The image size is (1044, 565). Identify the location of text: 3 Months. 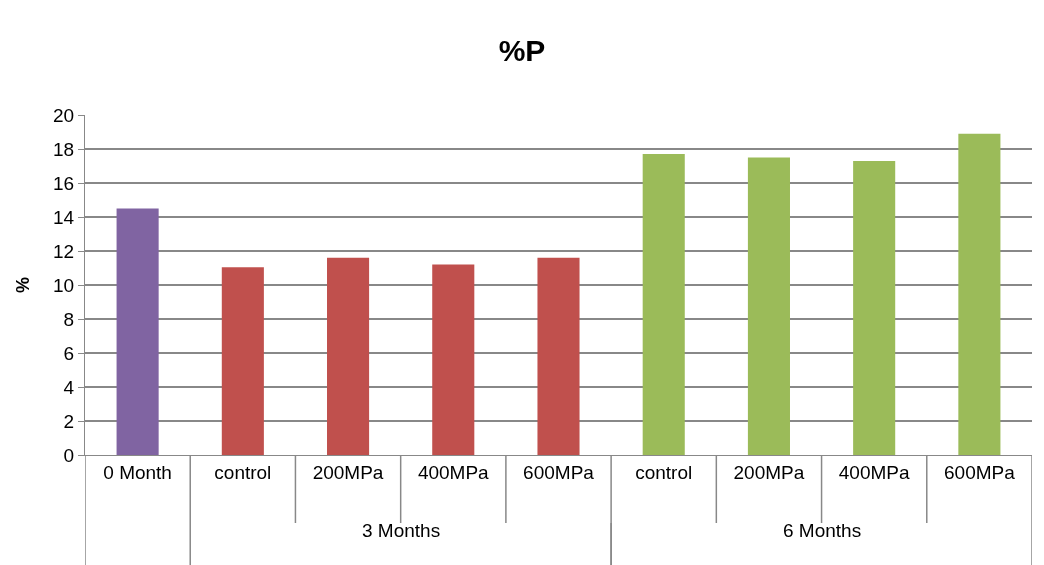
(401, 530).